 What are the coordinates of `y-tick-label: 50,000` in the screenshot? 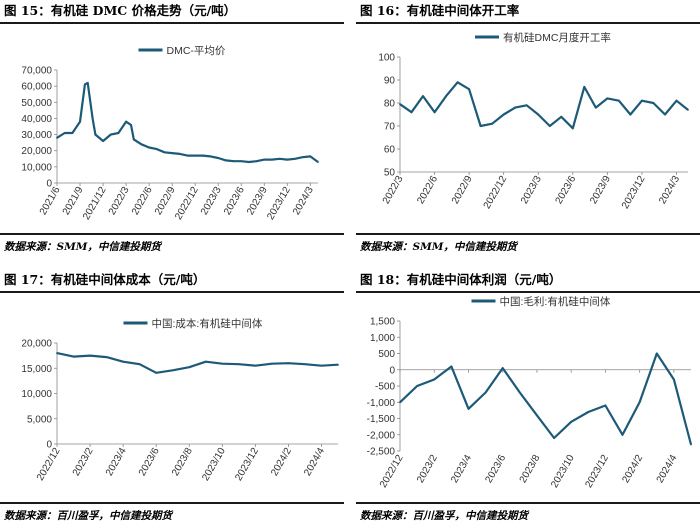 It's located at (36, 103).